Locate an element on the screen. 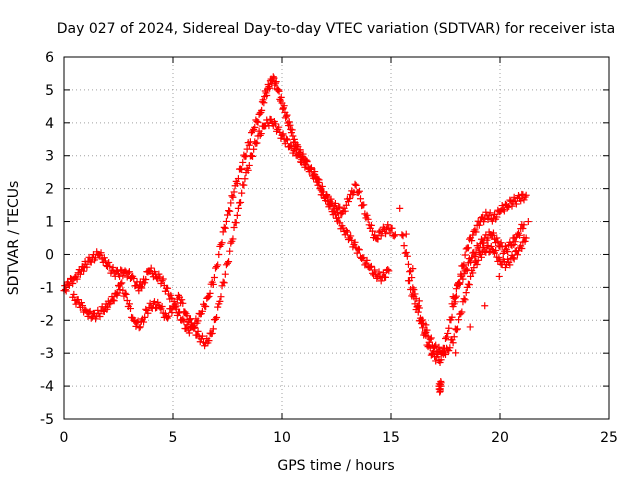  y-tick-label: -2 is located at coordinates (47, 321).